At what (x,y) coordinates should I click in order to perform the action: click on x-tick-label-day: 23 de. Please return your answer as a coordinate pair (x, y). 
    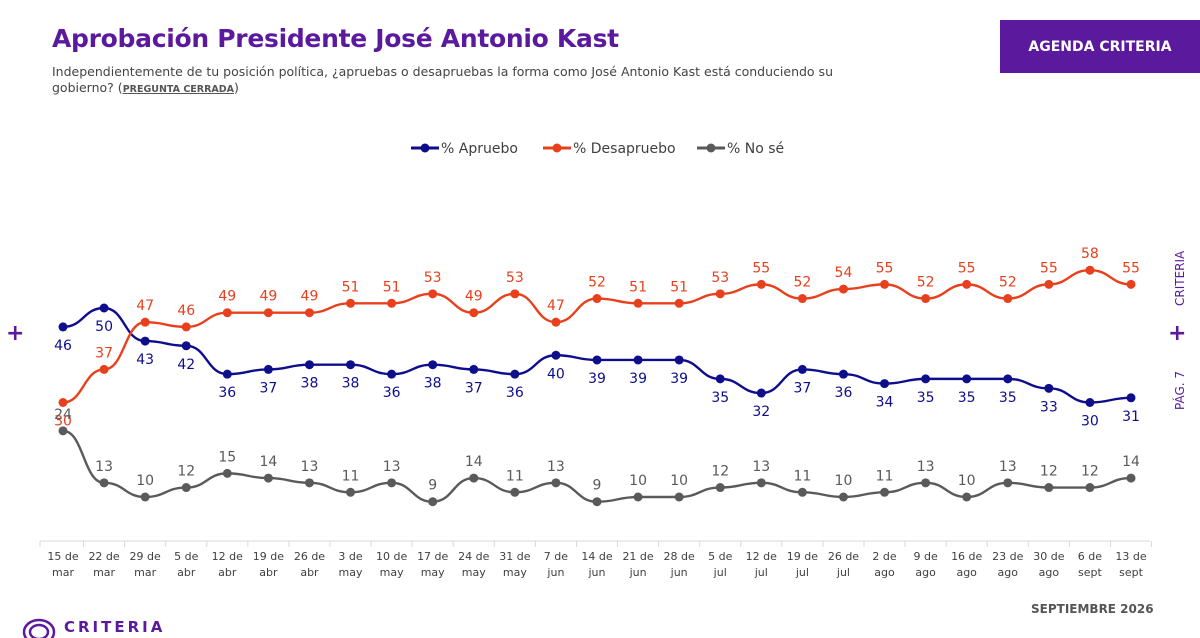
    Looking at the image, I should click on (1007, 556).